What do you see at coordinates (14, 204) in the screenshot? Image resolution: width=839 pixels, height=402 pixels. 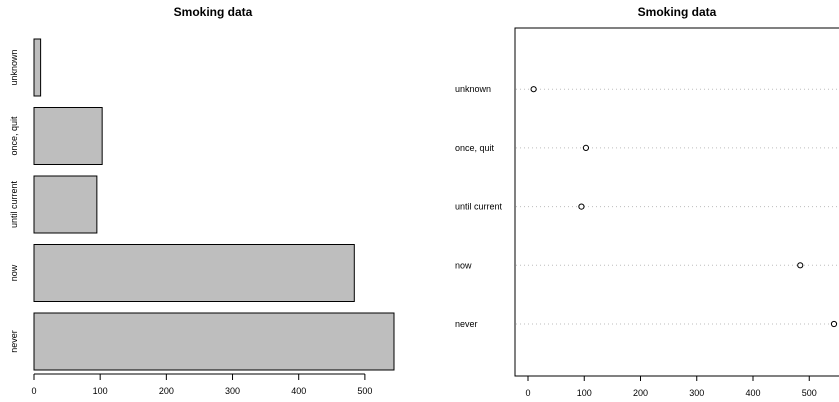 I see `bar-category-label-until-current: until current` at bounding box center [14, 204].